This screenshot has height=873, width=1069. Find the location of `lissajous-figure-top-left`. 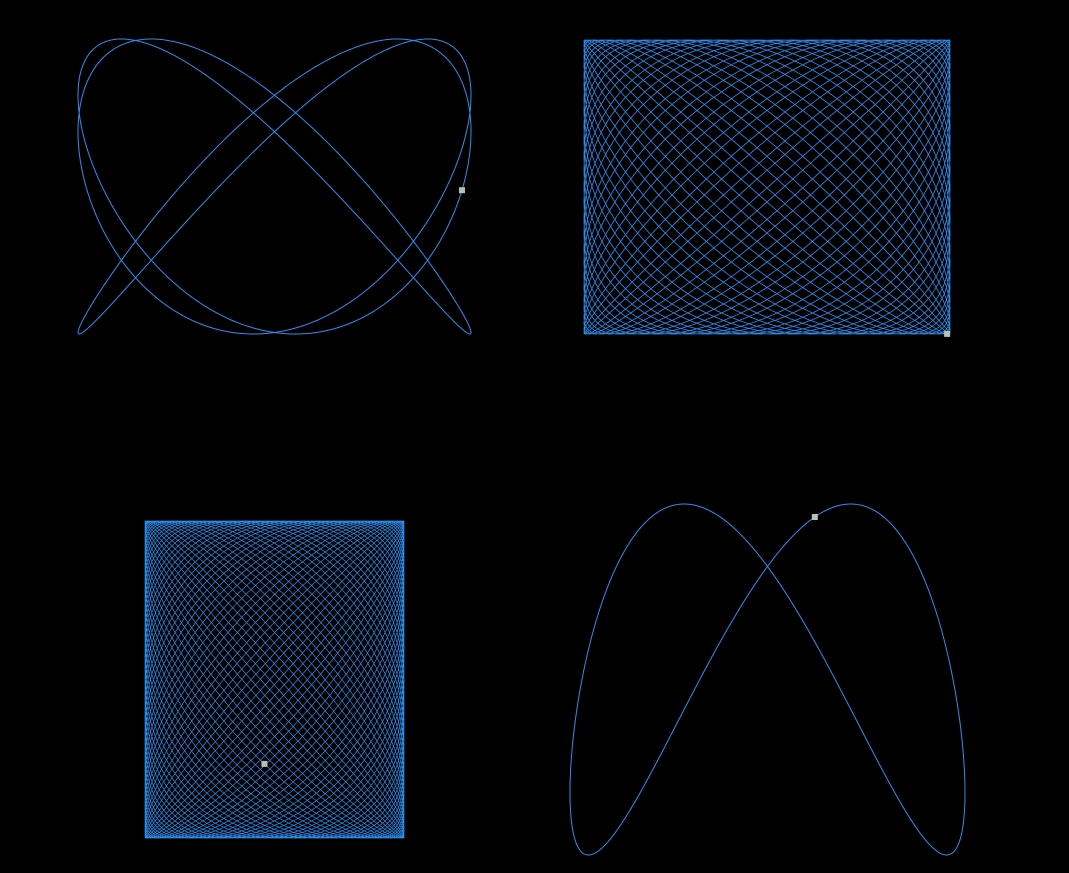

lissajous-figure-top-left is located at coordinates (274, 186).